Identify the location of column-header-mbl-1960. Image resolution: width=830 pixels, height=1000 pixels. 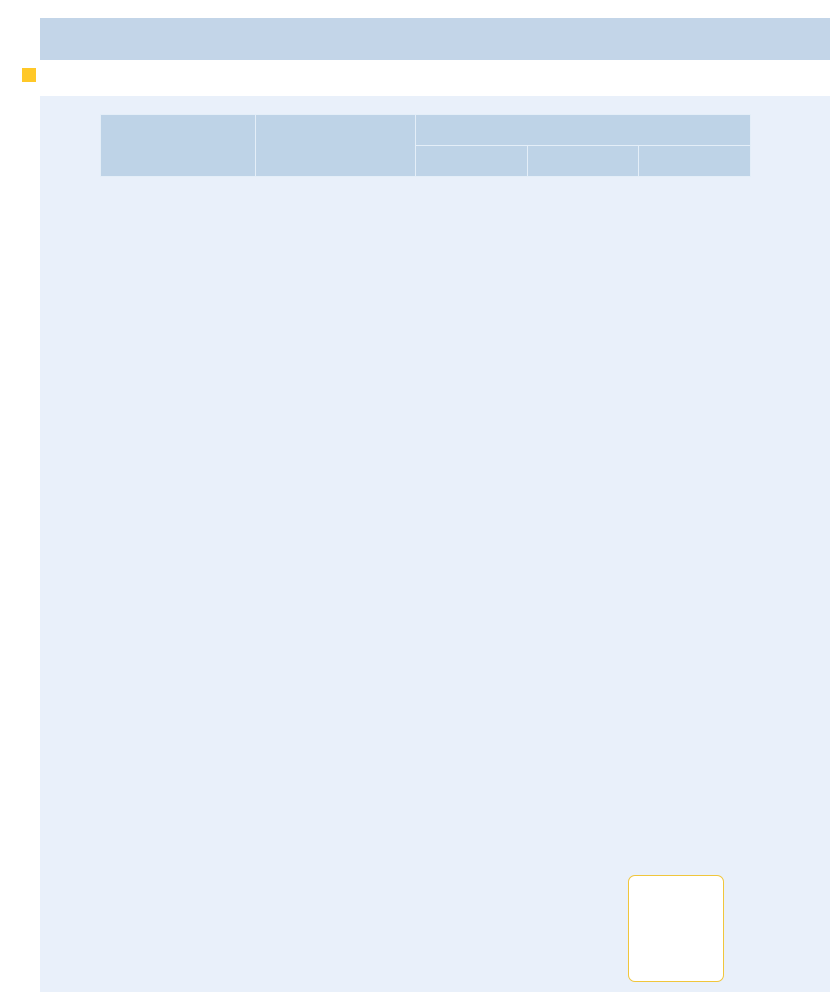
(694, 161).